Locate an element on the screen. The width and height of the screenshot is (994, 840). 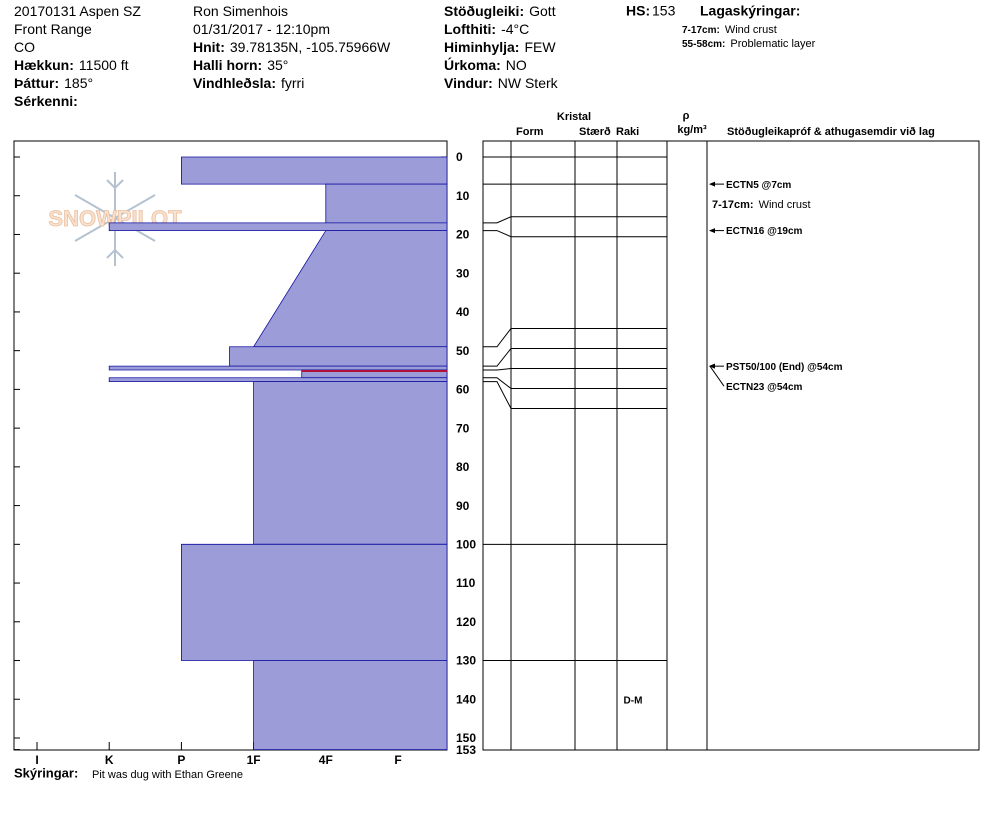
field-value: Ron Simenhois is located at coordinates (240, 11).